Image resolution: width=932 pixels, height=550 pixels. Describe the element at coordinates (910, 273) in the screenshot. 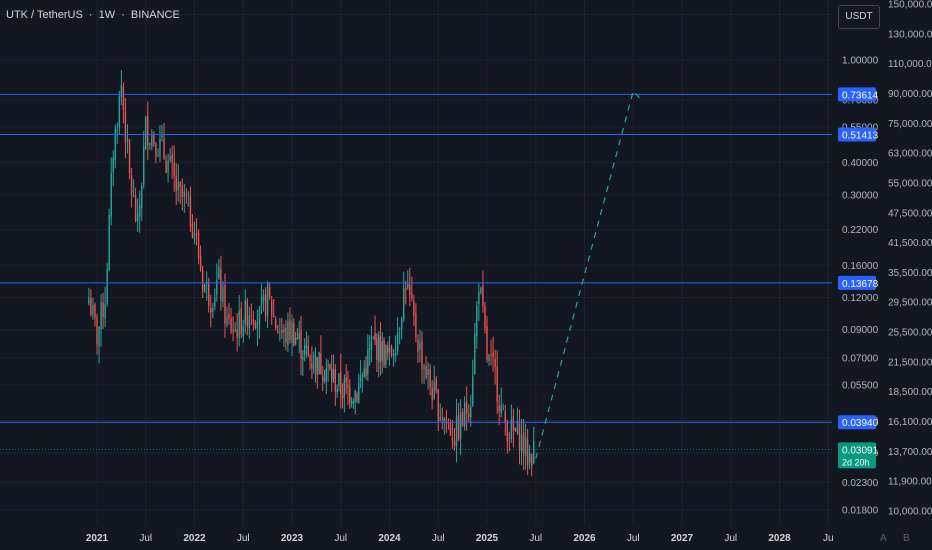

I see `y-tick-right: 35,500.00` at that location.